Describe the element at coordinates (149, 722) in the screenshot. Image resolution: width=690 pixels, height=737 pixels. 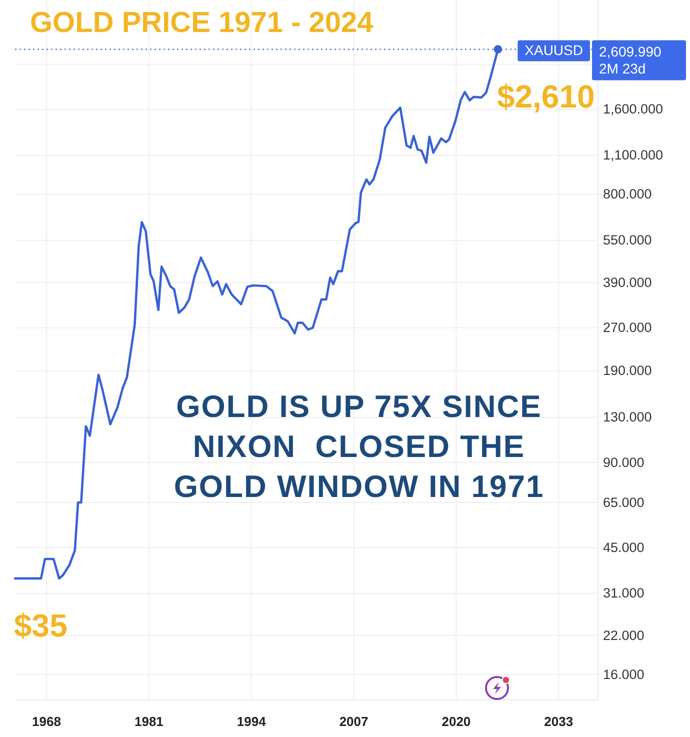
I see `x-tick-label: 1981` at that location.